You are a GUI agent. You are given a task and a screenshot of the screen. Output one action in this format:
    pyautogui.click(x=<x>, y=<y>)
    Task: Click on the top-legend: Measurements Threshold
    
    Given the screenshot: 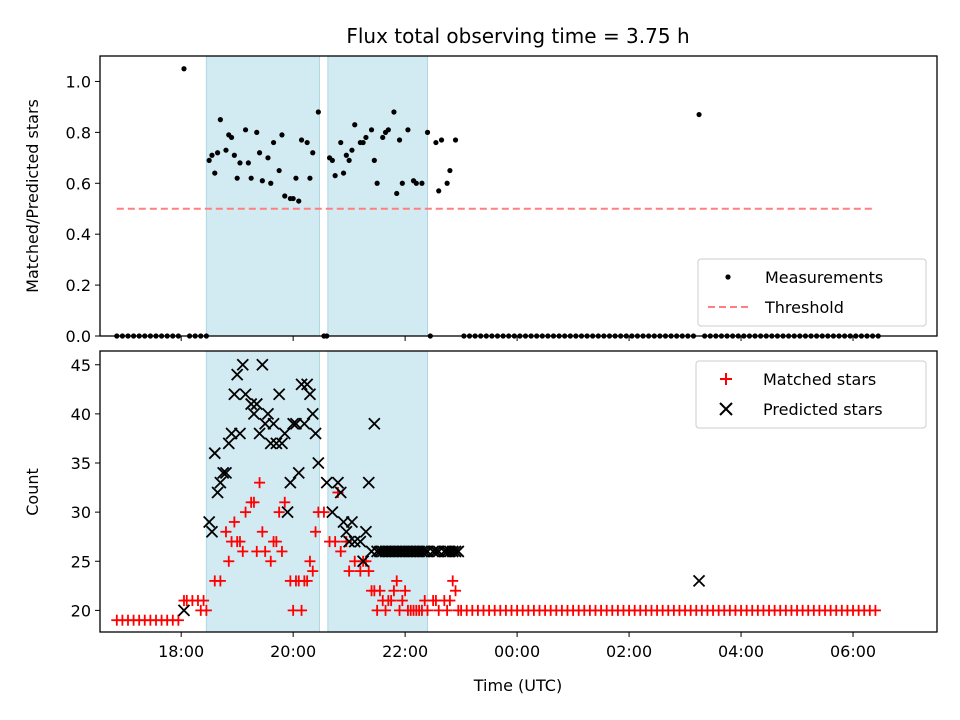 What is the action you would take?
    pyautogui.click(x=812, y=292)
    